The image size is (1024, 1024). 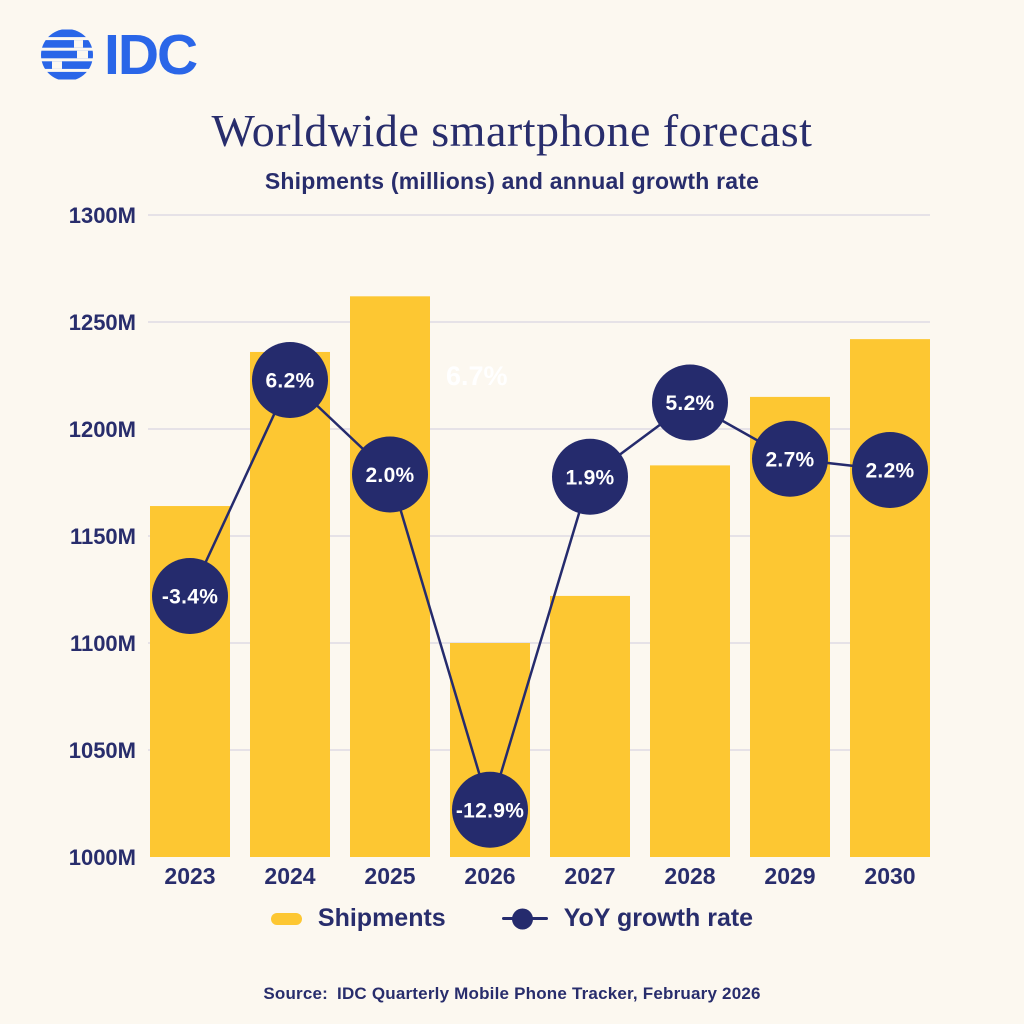 I want to click on x-tick-2026: 2026, so click(x=489, y=876).